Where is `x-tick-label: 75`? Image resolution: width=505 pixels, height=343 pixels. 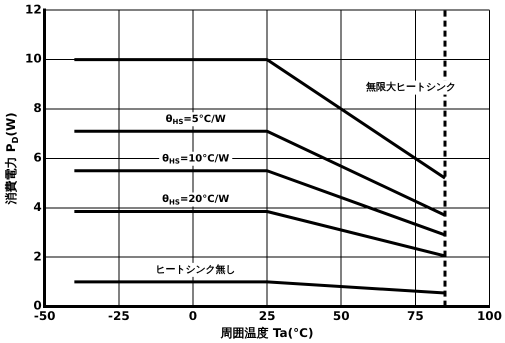 x-tick-label: 75 is located at coordinates (415, 315).